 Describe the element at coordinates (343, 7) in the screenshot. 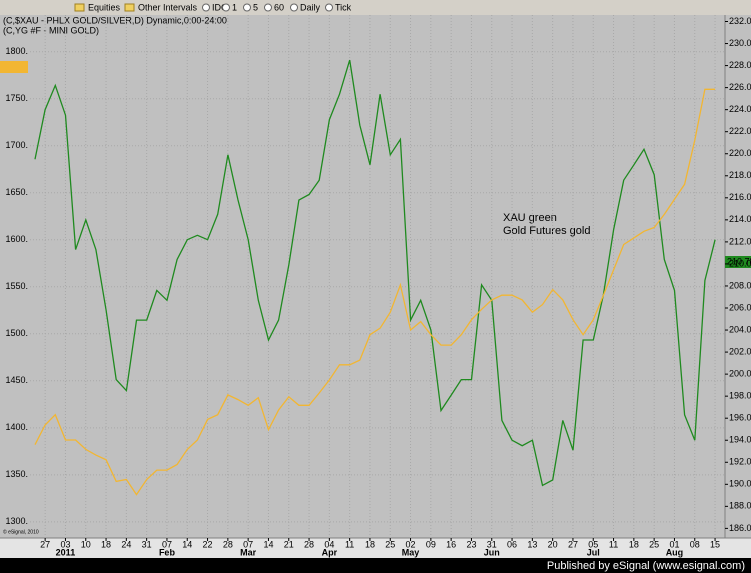

I see `toolbar-item: Tick` at that location.